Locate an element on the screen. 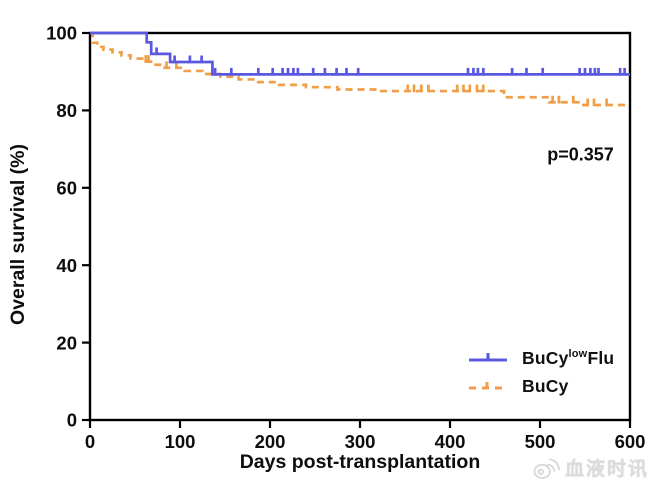 This screenshot has height=486, width=655. x-axis-tick-label: 200 is located at coordinates (270, 441).